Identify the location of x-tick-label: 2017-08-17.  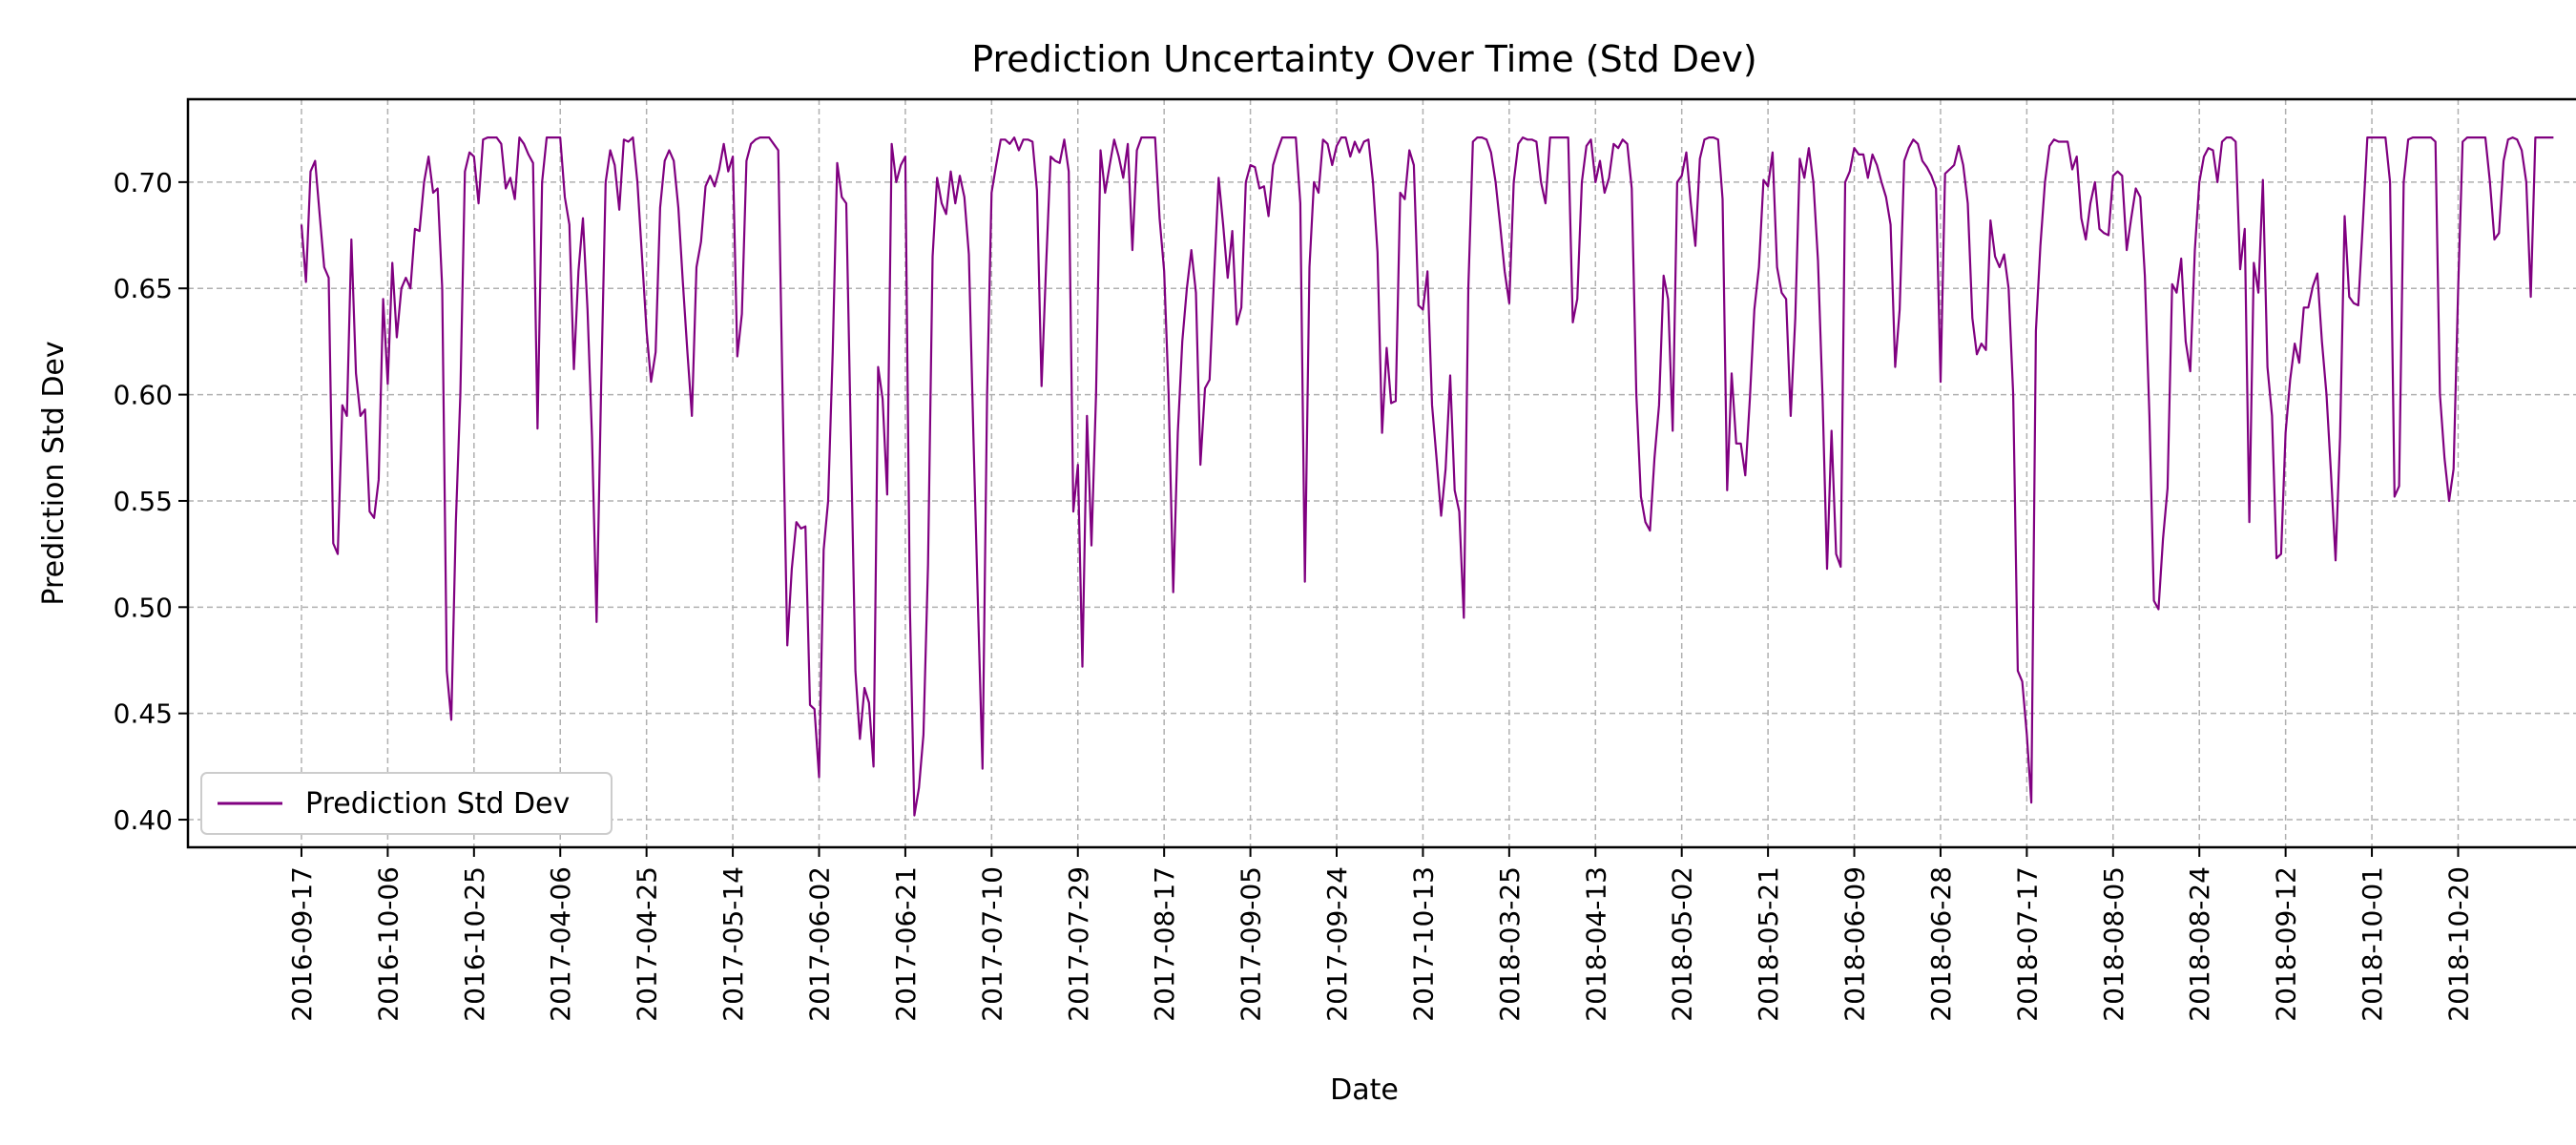
(1164, 944).